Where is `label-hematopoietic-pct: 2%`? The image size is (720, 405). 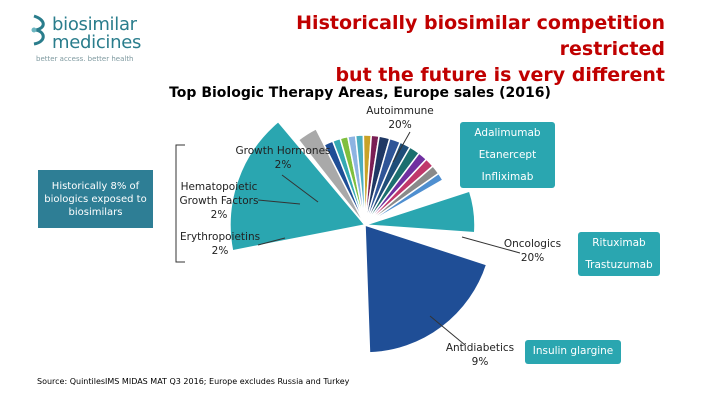
label-hematopoietic-pct: 2% is located at coordinates (219, 215).